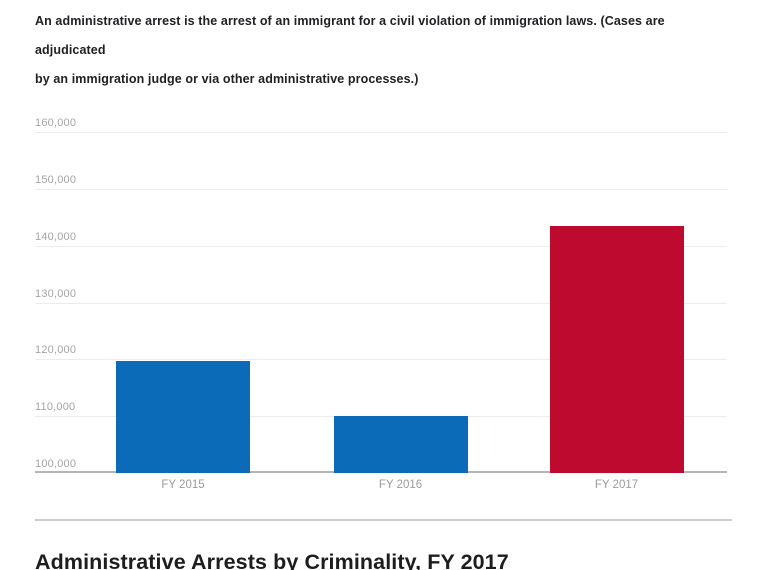 The height and width of the screenshot is (570, 778). What do you see at coordinates (55, 407) in the screenshot?
I see `y-tick-label: 110,000` at bounding box center [55, 407].